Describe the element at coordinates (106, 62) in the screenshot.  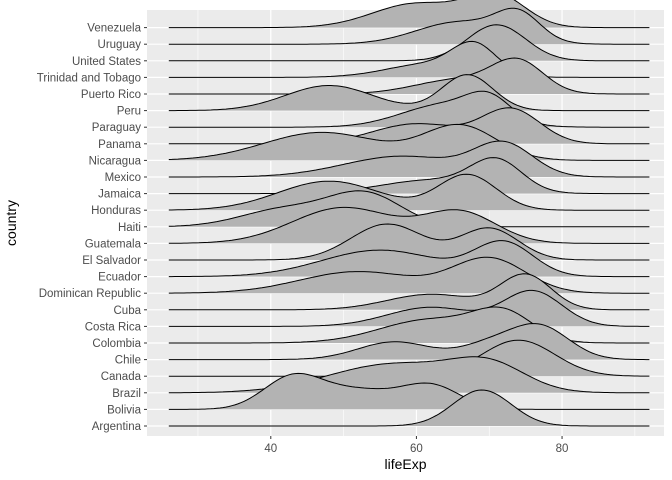
I see `y-tick-label: United States` at that location.